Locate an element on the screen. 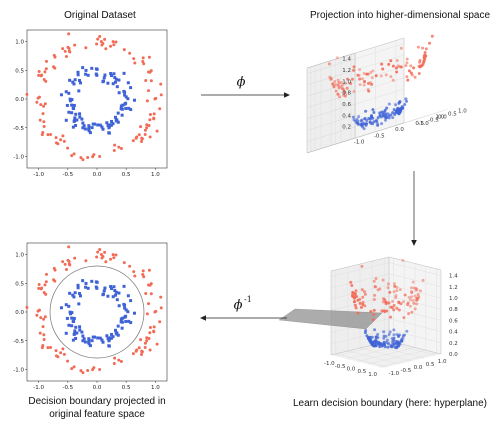 Image resolution: width=500 pixels, height=426 pixels. axis-tick-label: 1.0 is located at coordinates (372, 375).